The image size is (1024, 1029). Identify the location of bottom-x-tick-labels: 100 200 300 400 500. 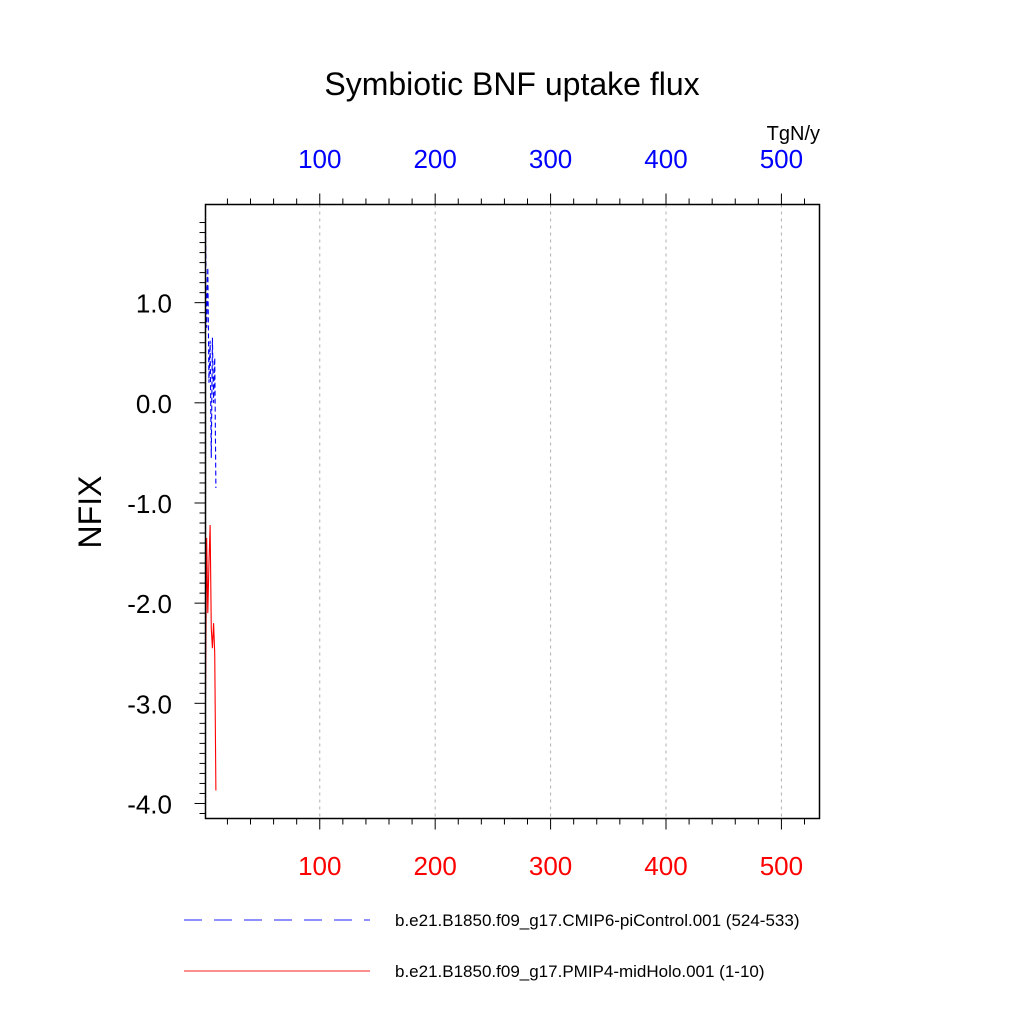
(550, 866).